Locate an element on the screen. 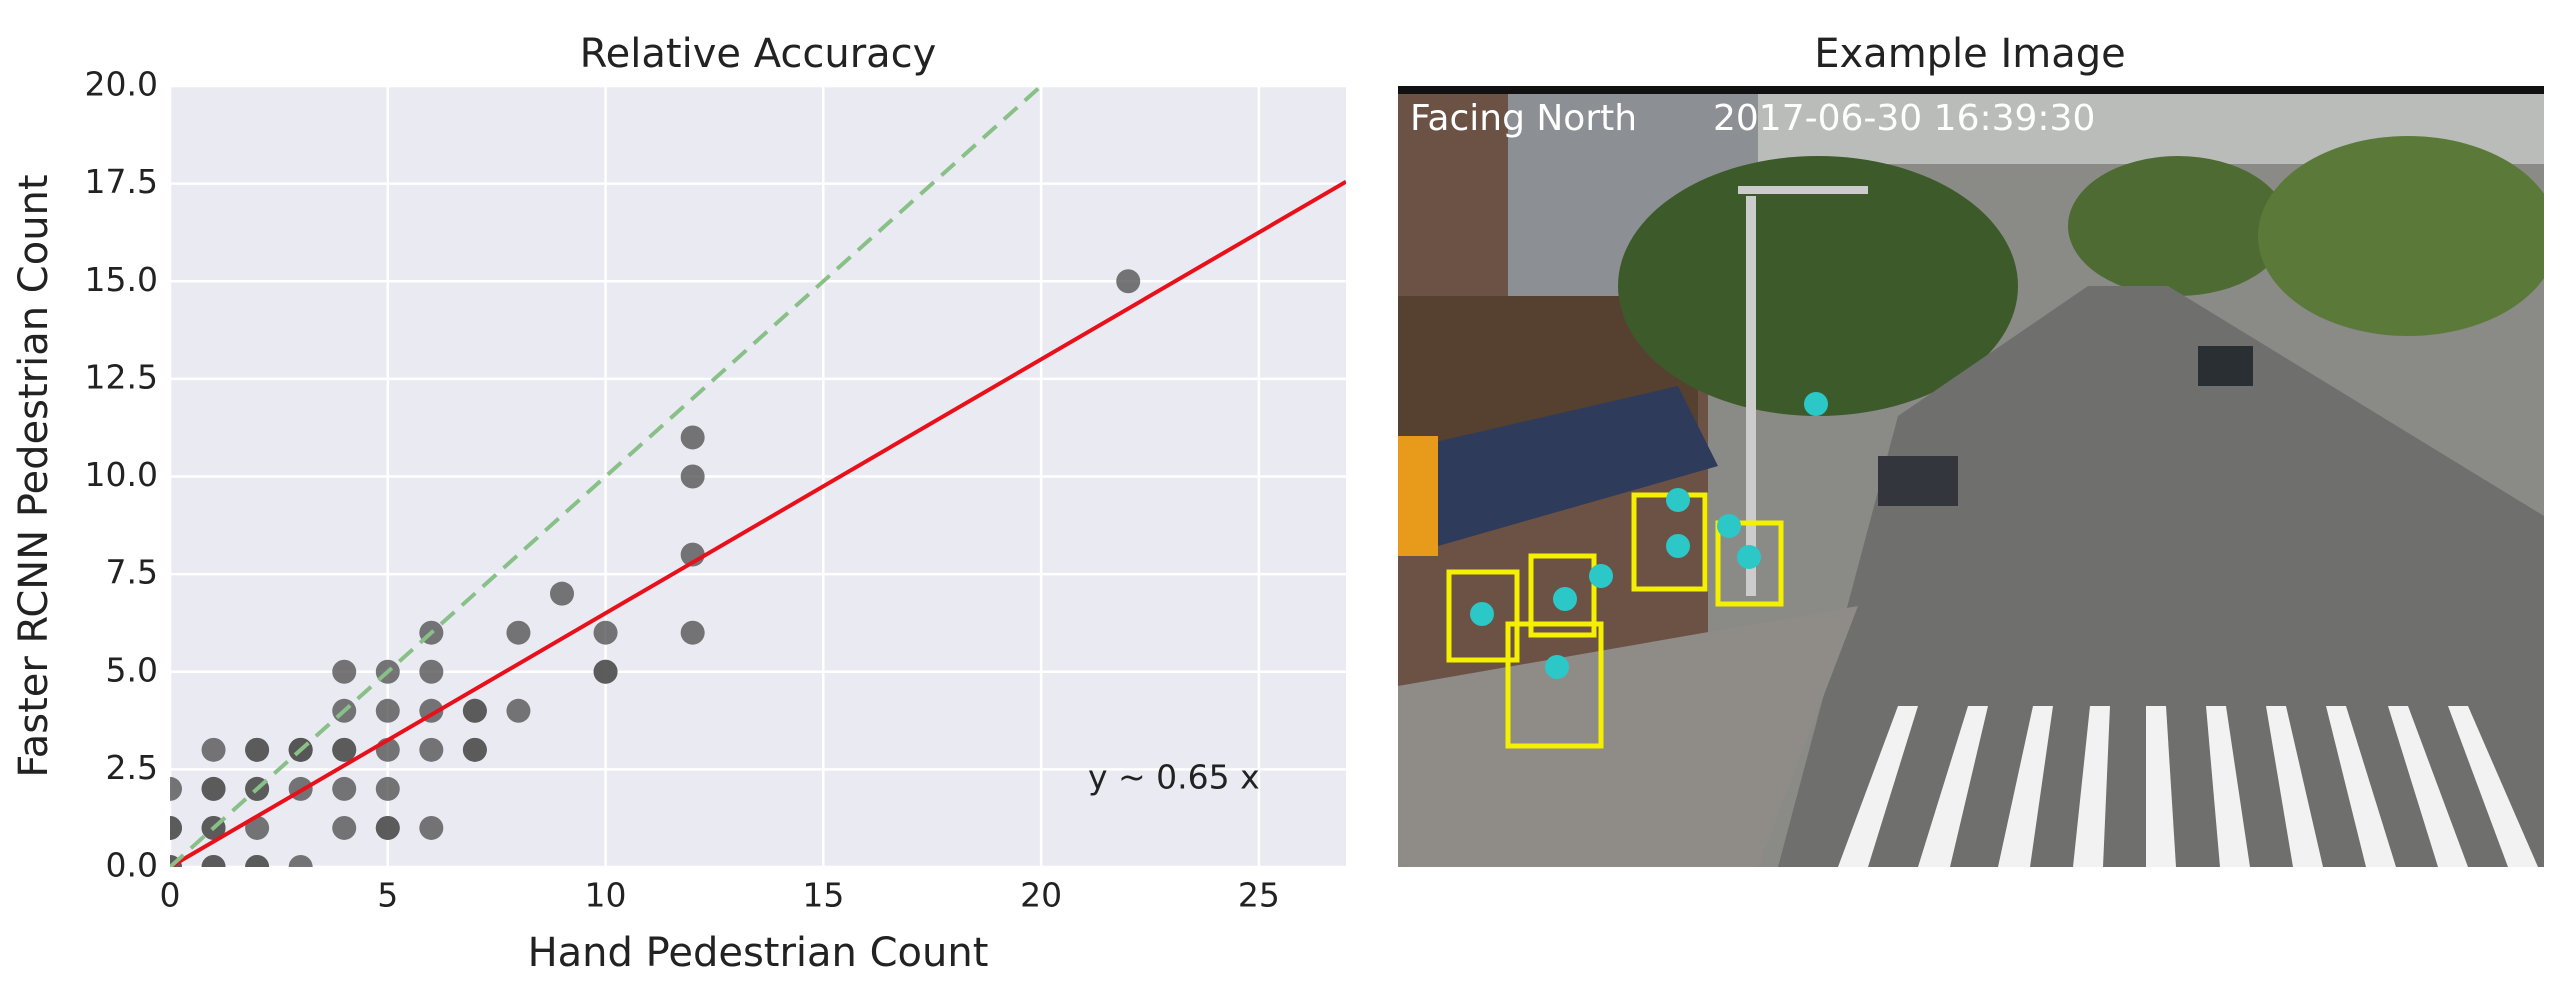 The width and height of the screenshot is (2560, 1004). y-axis-label: Faster RCNN Pedestrian Count is located at coordinates (34, 475).